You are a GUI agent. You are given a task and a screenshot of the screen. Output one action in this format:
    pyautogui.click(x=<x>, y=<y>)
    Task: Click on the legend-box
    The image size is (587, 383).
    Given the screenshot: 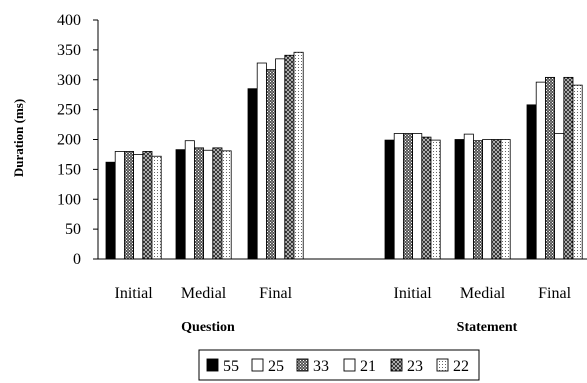 What is the action you would take?
    pyautogui.click(x=339, y=365)
    